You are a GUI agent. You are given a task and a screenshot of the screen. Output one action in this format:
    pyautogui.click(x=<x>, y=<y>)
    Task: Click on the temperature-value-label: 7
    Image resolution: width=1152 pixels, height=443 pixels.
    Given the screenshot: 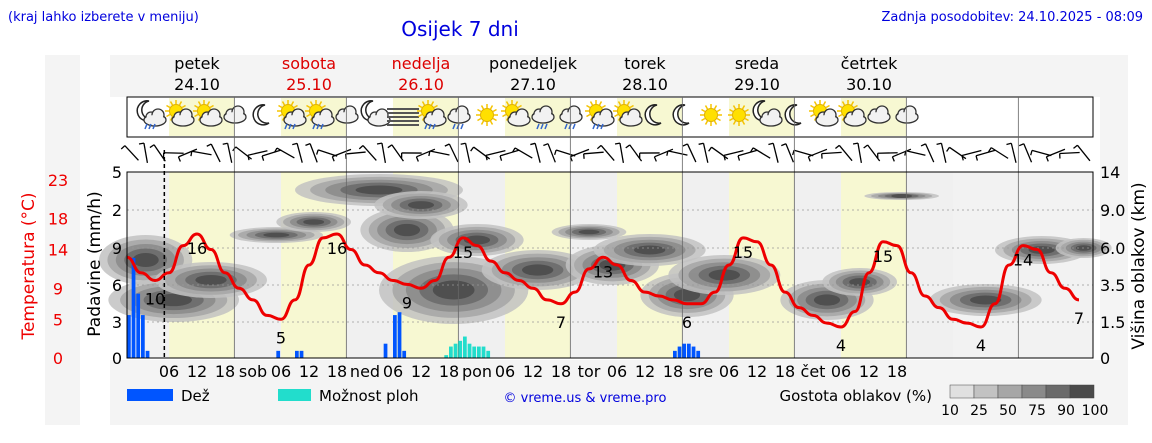 What is the action you would take?
    pyautogui.click(x=1079, y=318)
    